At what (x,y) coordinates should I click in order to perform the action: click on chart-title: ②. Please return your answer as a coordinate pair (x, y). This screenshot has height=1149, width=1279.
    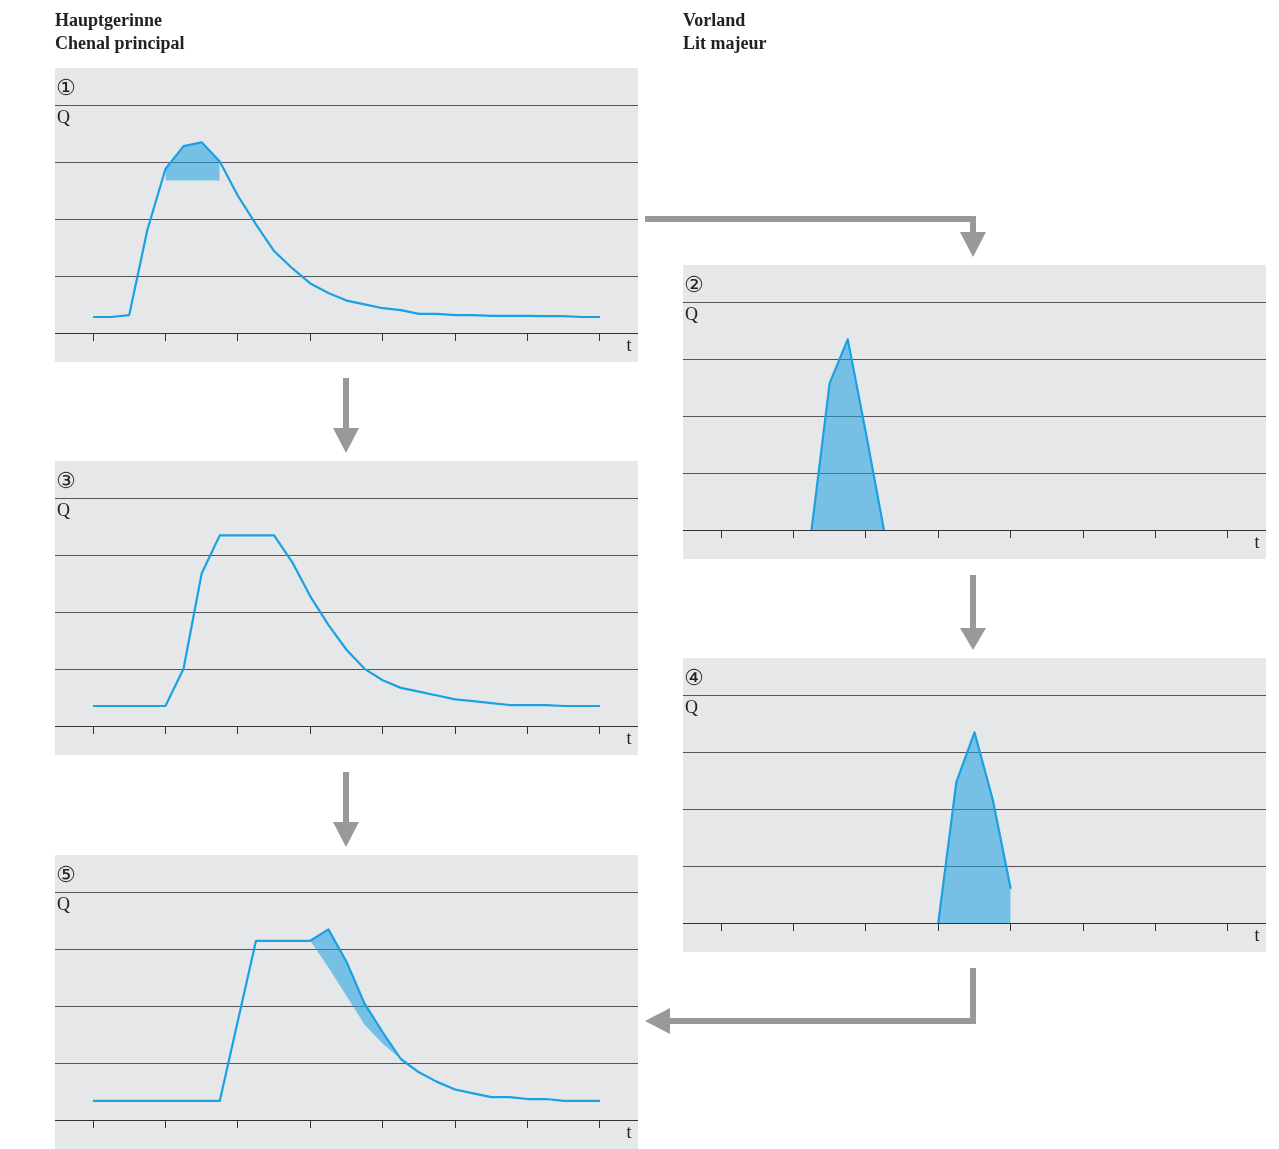
    Looking at the image, I should click on (694, 284).